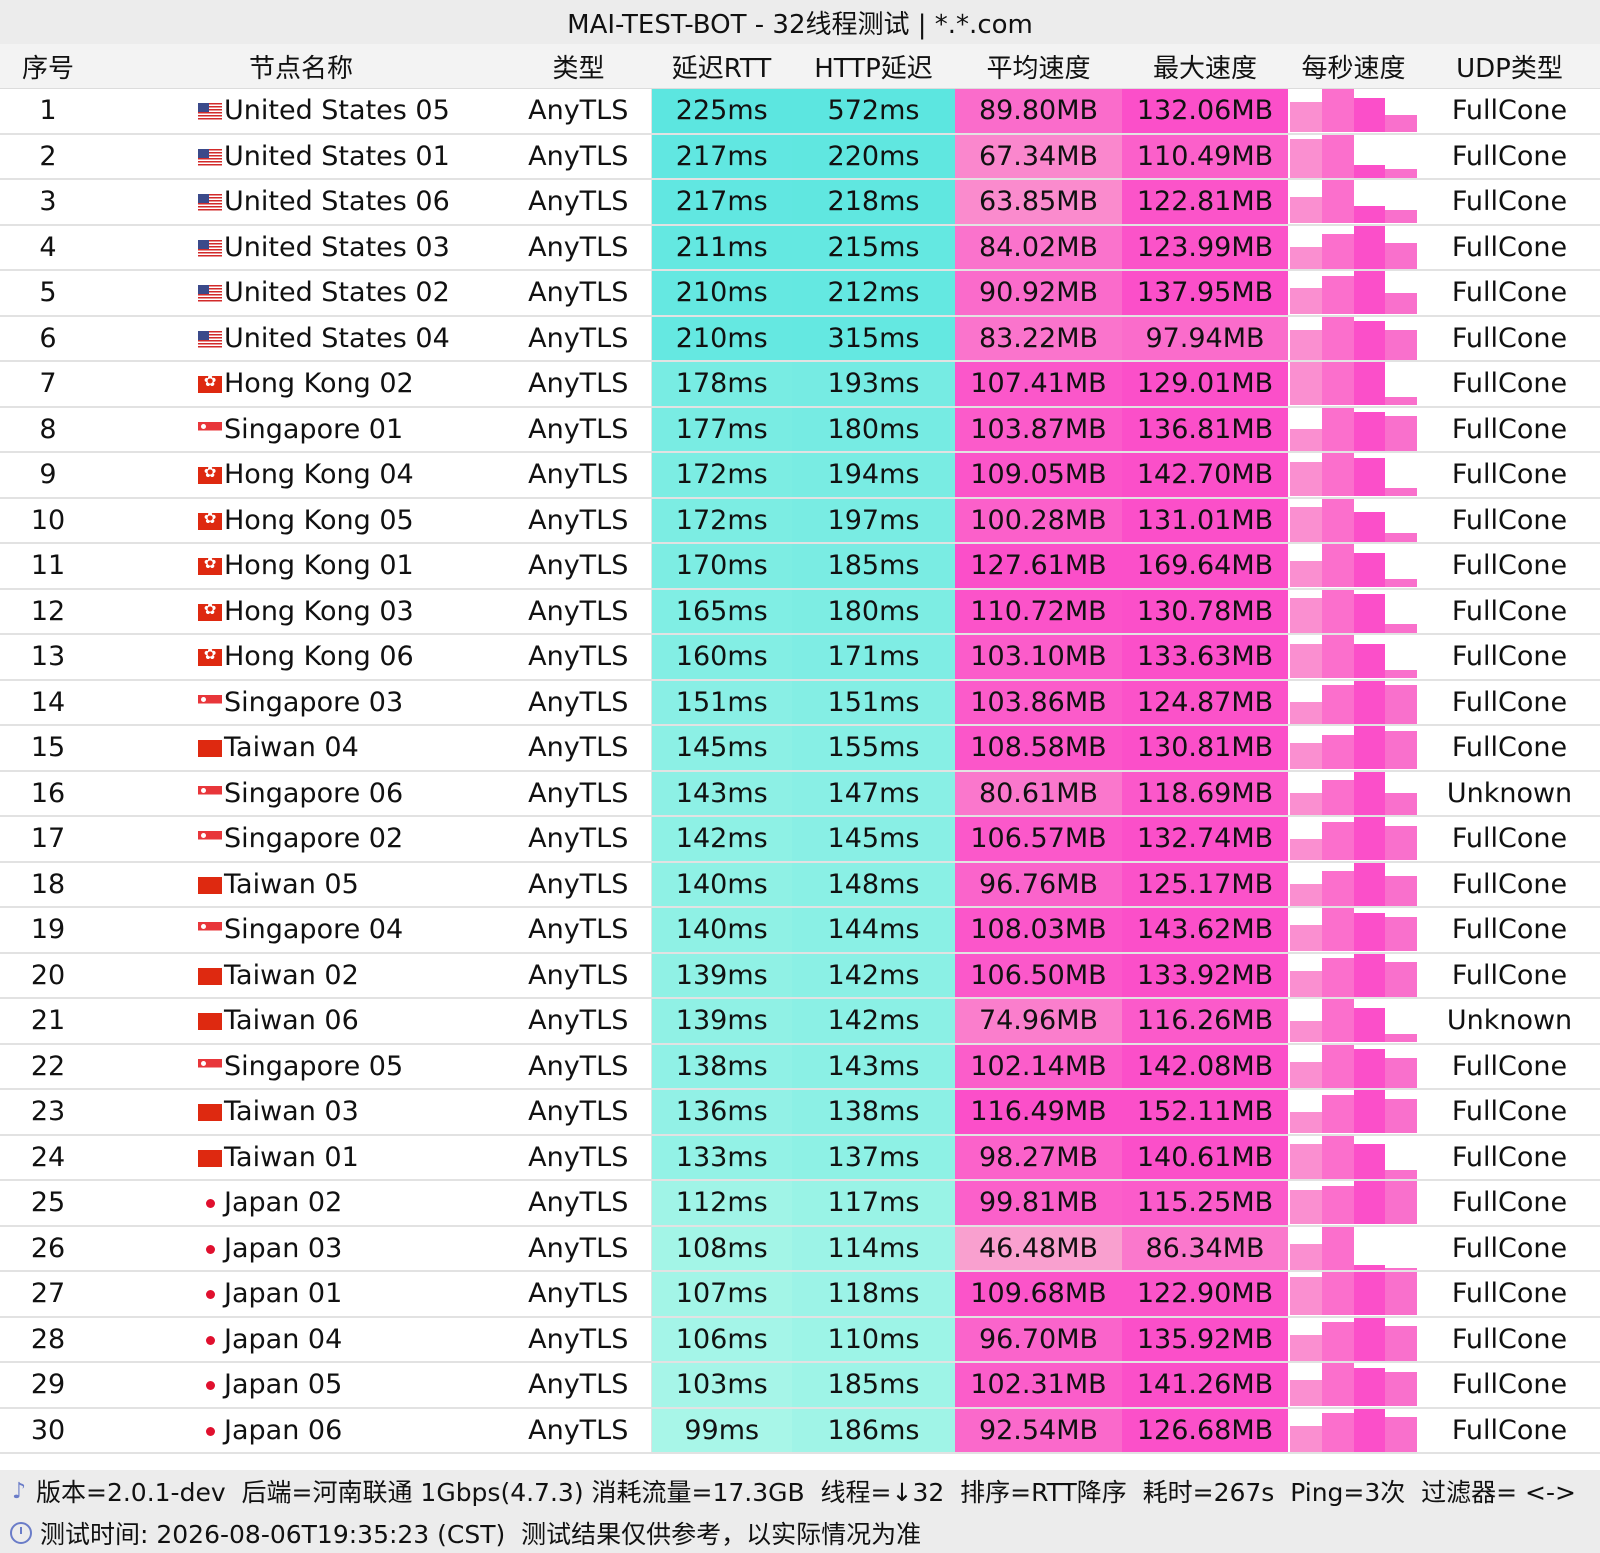 The width and height of the screenshot is (1600, 1553). What do you see at coordinates (1205, 66) in the screenshot?
I see `header-max-speed: 最大速度` at bounding box center [1205, 66].